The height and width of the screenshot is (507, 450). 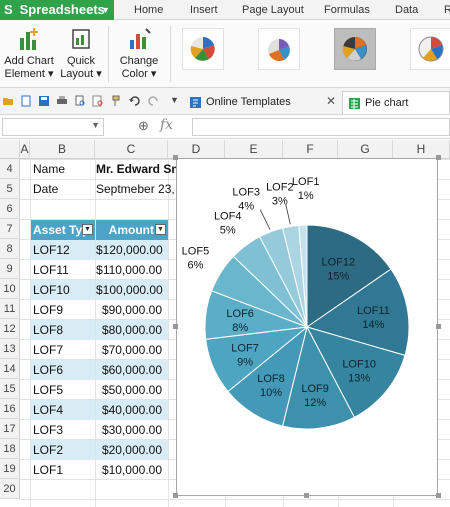 I want to click on toolbar-more-icon: ▼, so click(x=174, y=100).